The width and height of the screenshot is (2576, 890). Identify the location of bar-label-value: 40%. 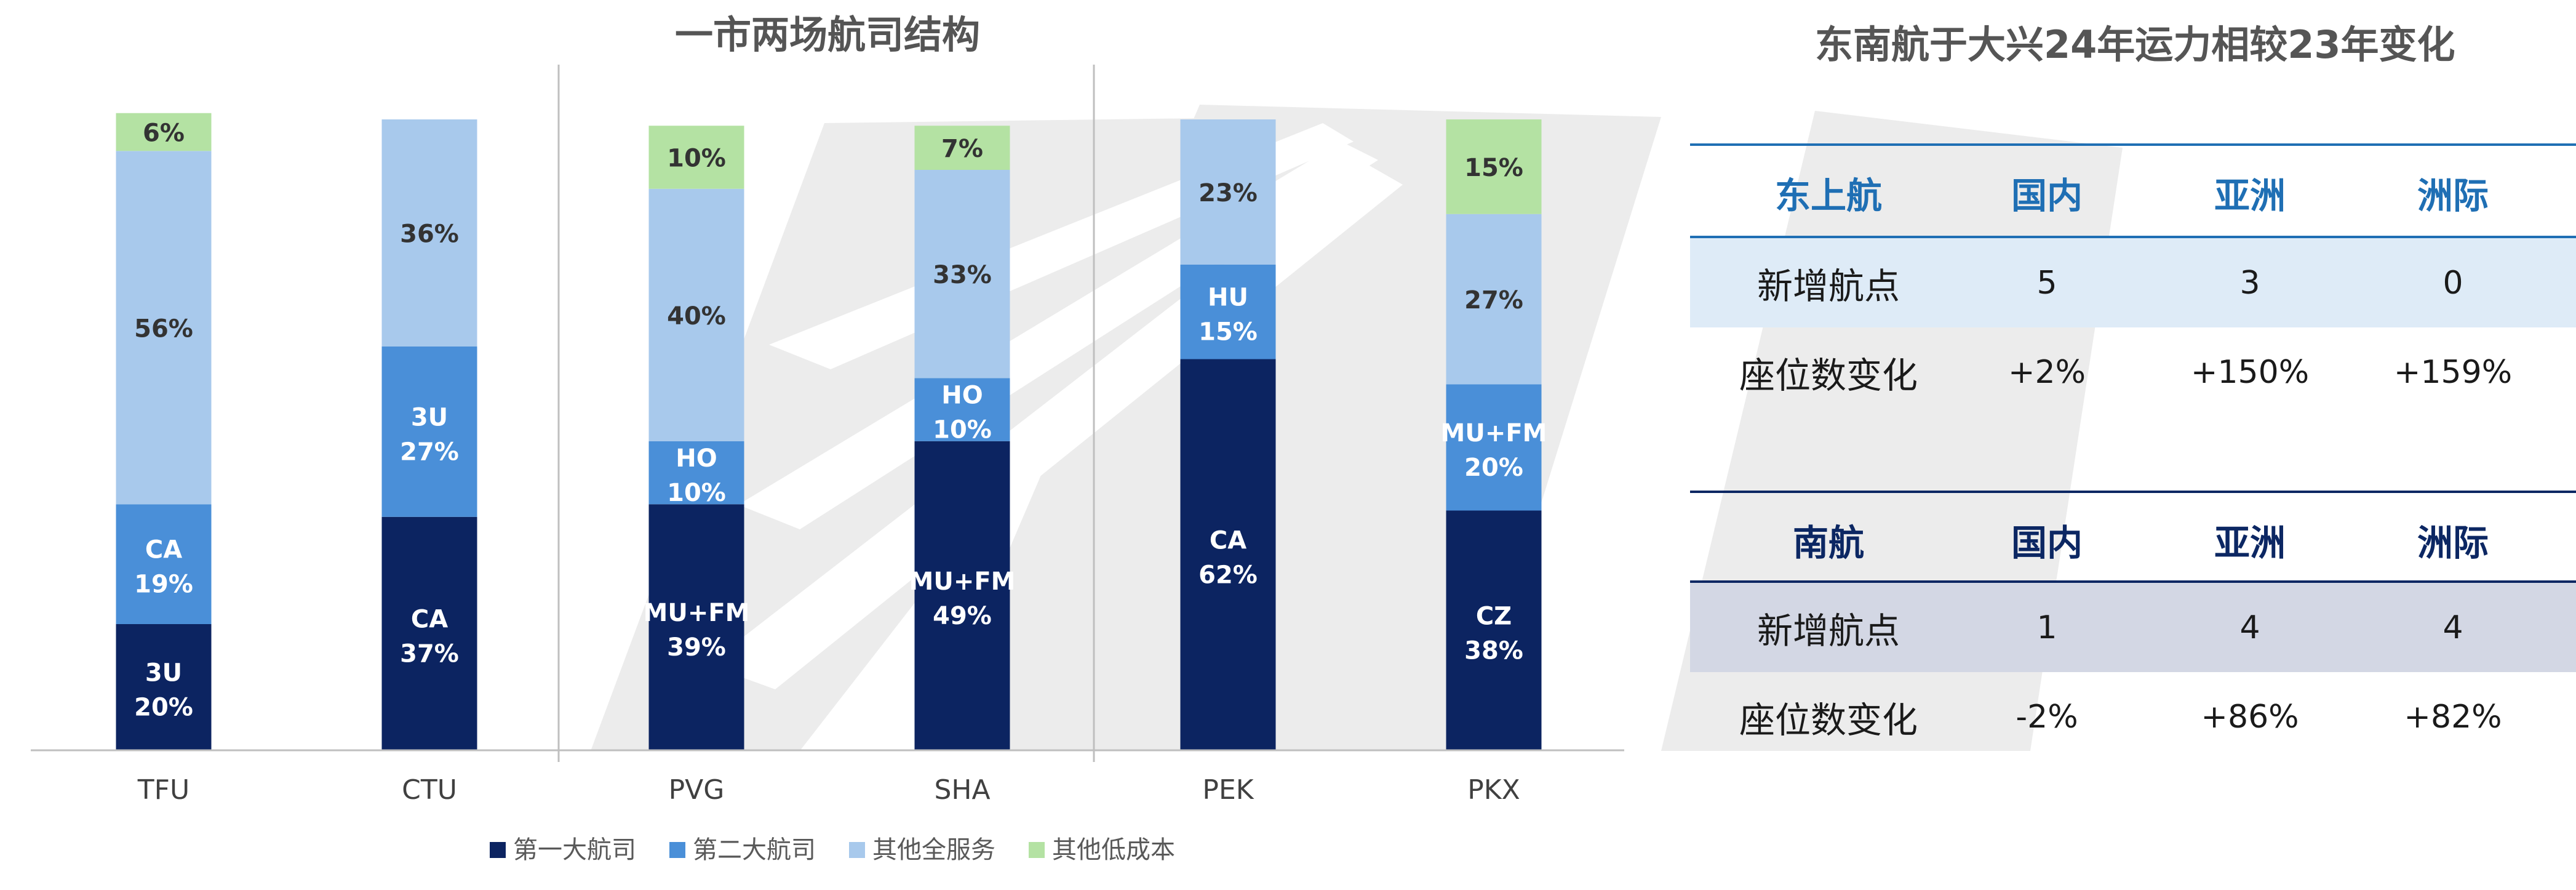
(697, 316).